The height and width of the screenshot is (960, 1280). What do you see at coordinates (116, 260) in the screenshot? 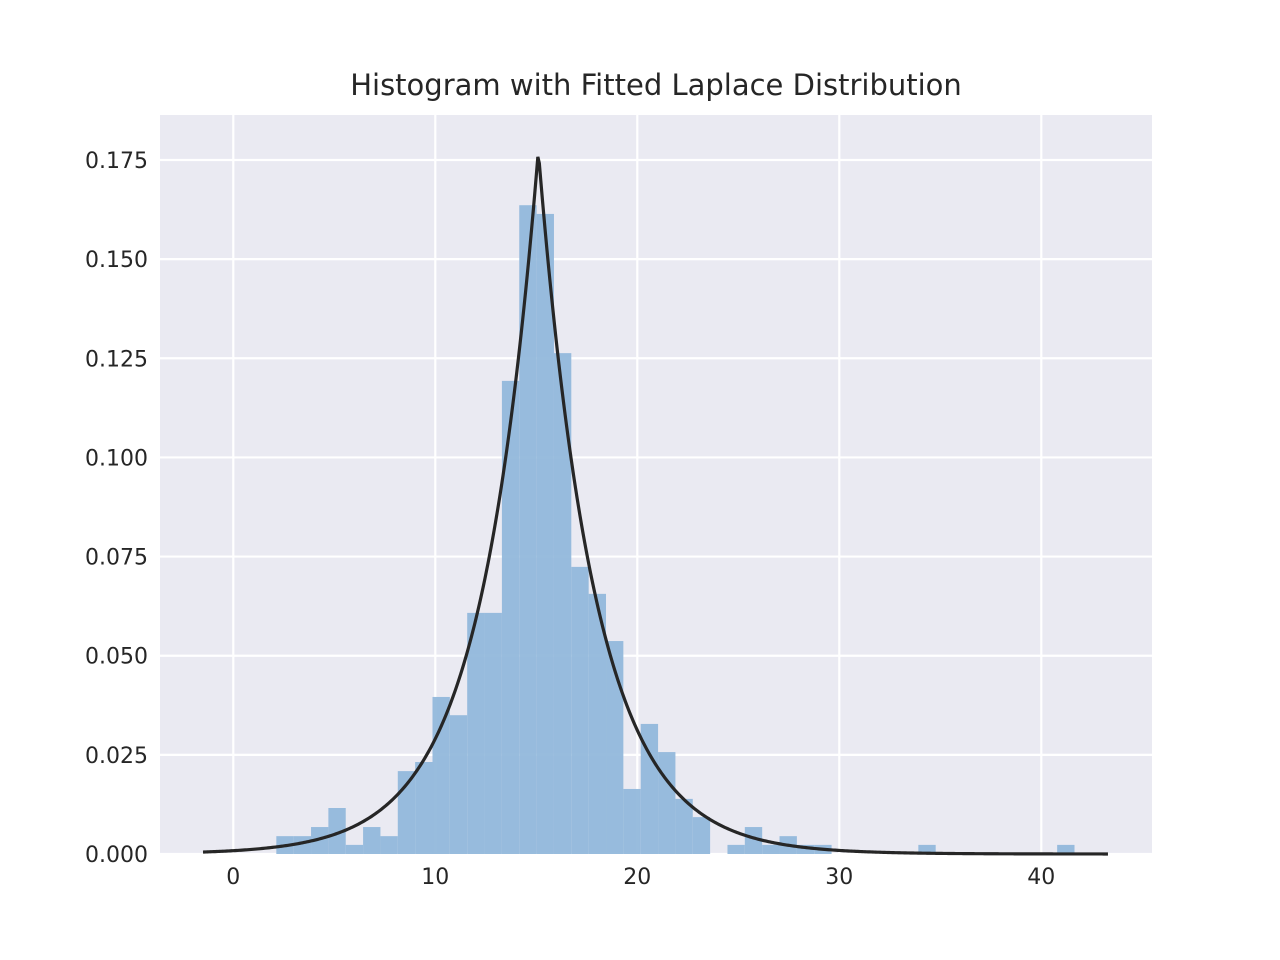
I see `y-tick-label: 0.150` at bounding box center [116, 260].